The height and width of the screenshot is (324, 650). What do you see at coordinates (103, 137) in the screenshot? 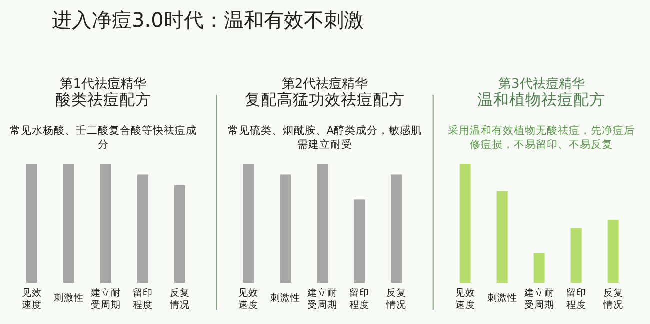
I see `text: 常见水杨酸、壬二酸复合酸等快祛痘成分` at bounding box center [103, 137].